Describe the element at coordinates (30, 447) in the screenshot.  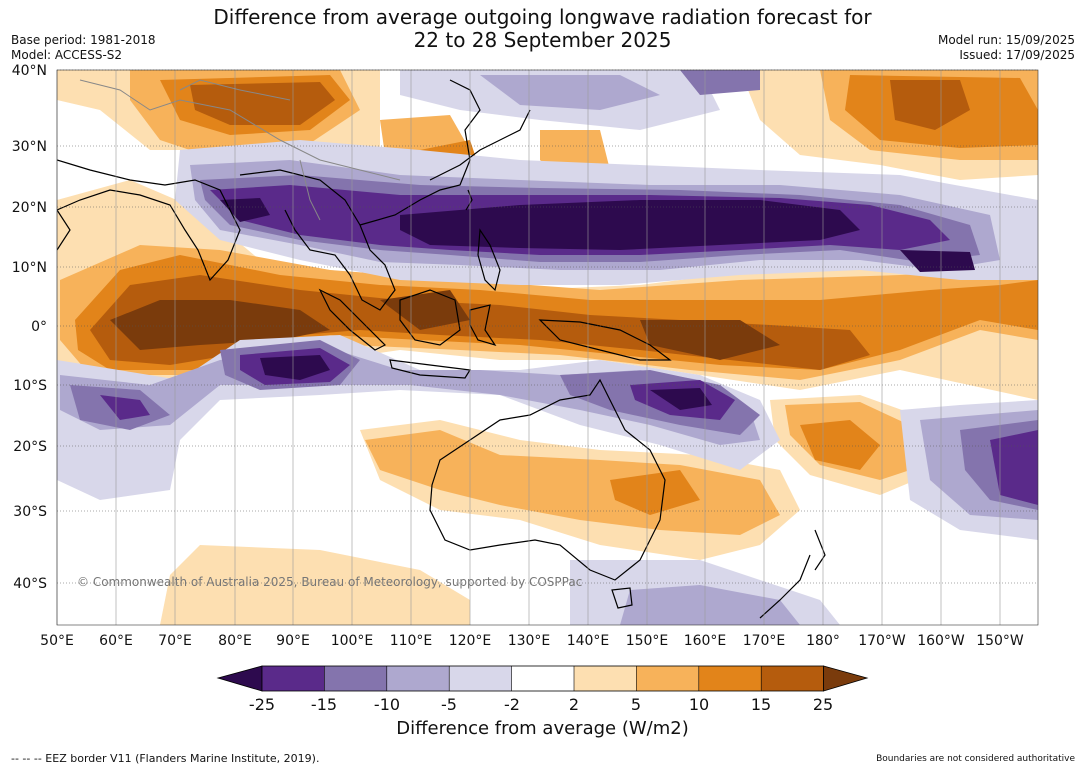
I see `lat-label-20s: 20°S` at that location.